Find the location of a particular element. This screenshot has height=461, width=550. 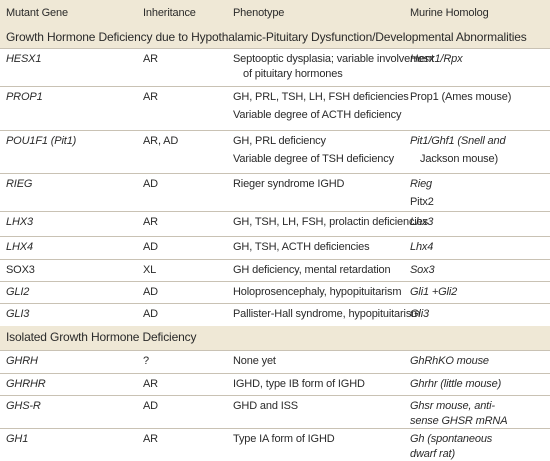

column-header: Murine Homolog is located at coordinates (449, 13).